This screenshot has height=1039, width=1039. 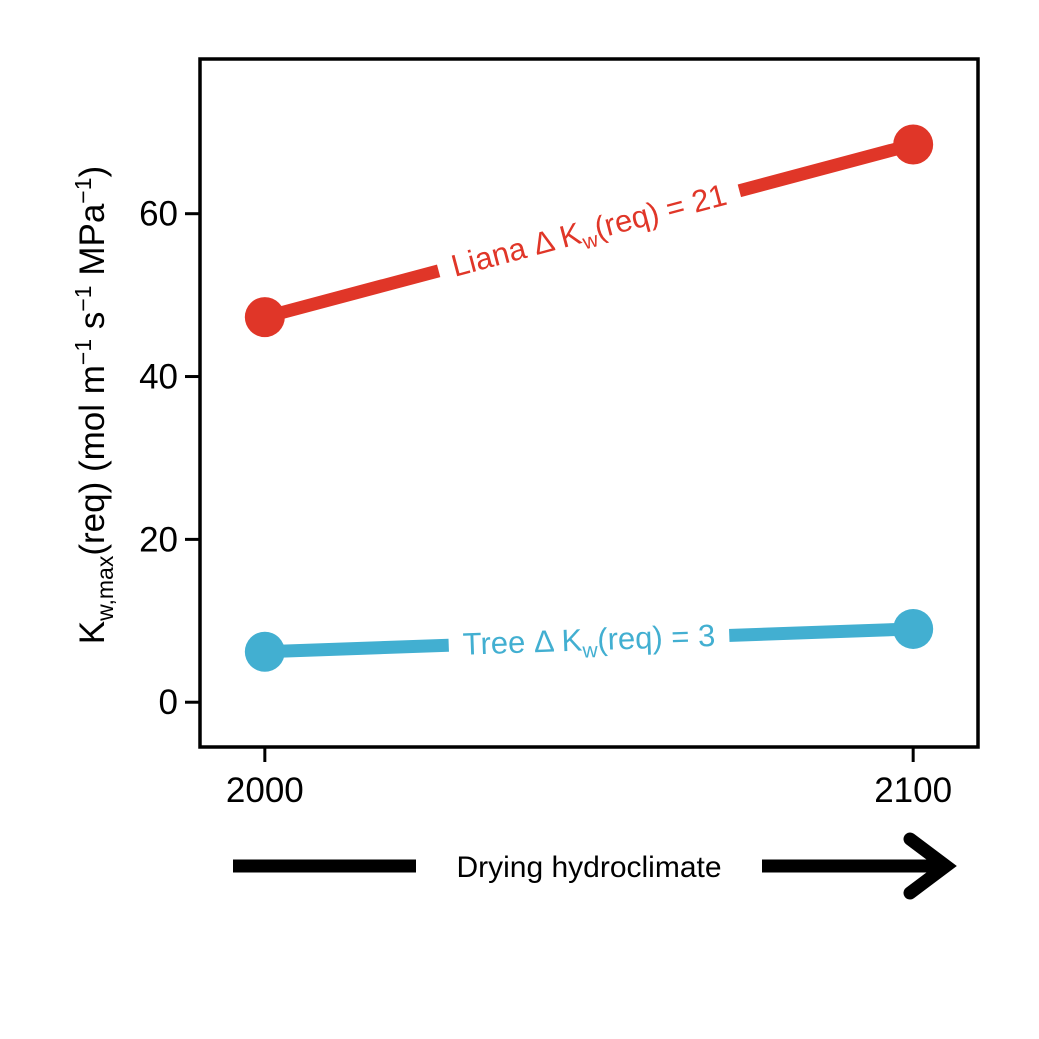 I want to click on y-axis-title-close: ), so click(x=92, y=172).